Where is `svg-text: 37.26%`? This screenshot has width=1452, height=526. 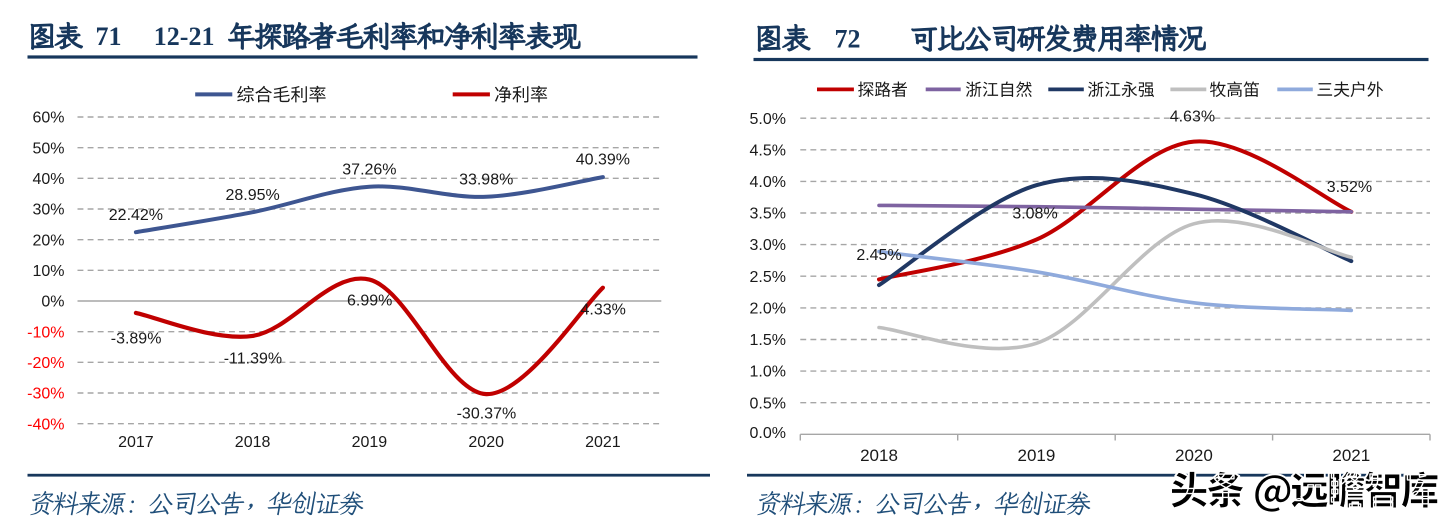 svg-text: 37.26% is located at coordinates (369, 169).